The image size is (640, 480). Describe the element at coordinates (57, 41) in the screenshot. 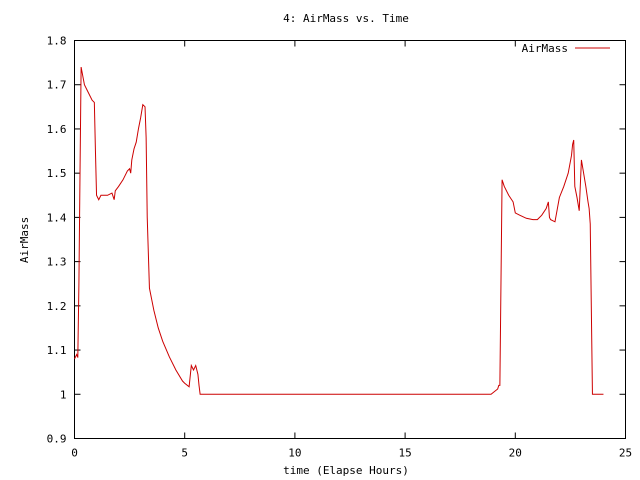

I see `y-tick-label: 1.8` at that location.